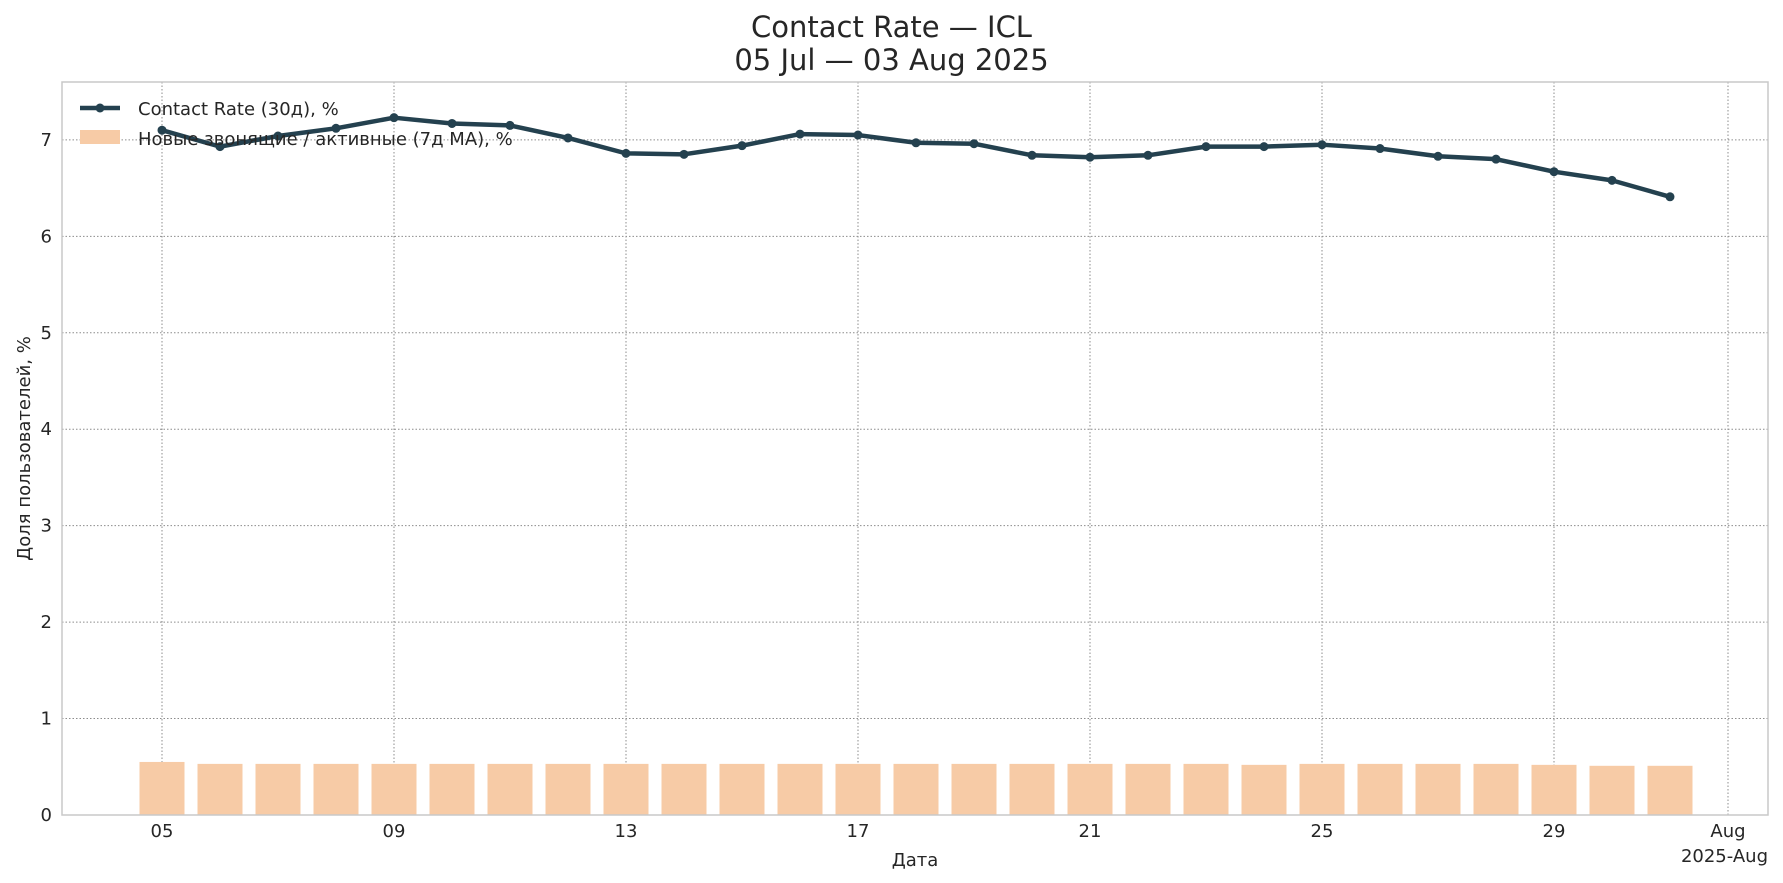 Image resolution: width=1783 pixels, height=883 pixels. What do you see at coordinates (46, 526) in the screenshot?
I see `y-tick-label: 3` at bounding box center [46, 526].